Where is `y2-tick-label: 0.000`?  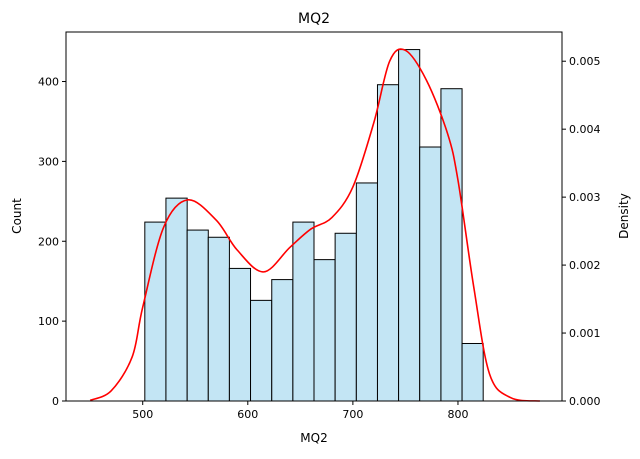
y2-tick-label: 0.000 is located at coordinates (585, 401).